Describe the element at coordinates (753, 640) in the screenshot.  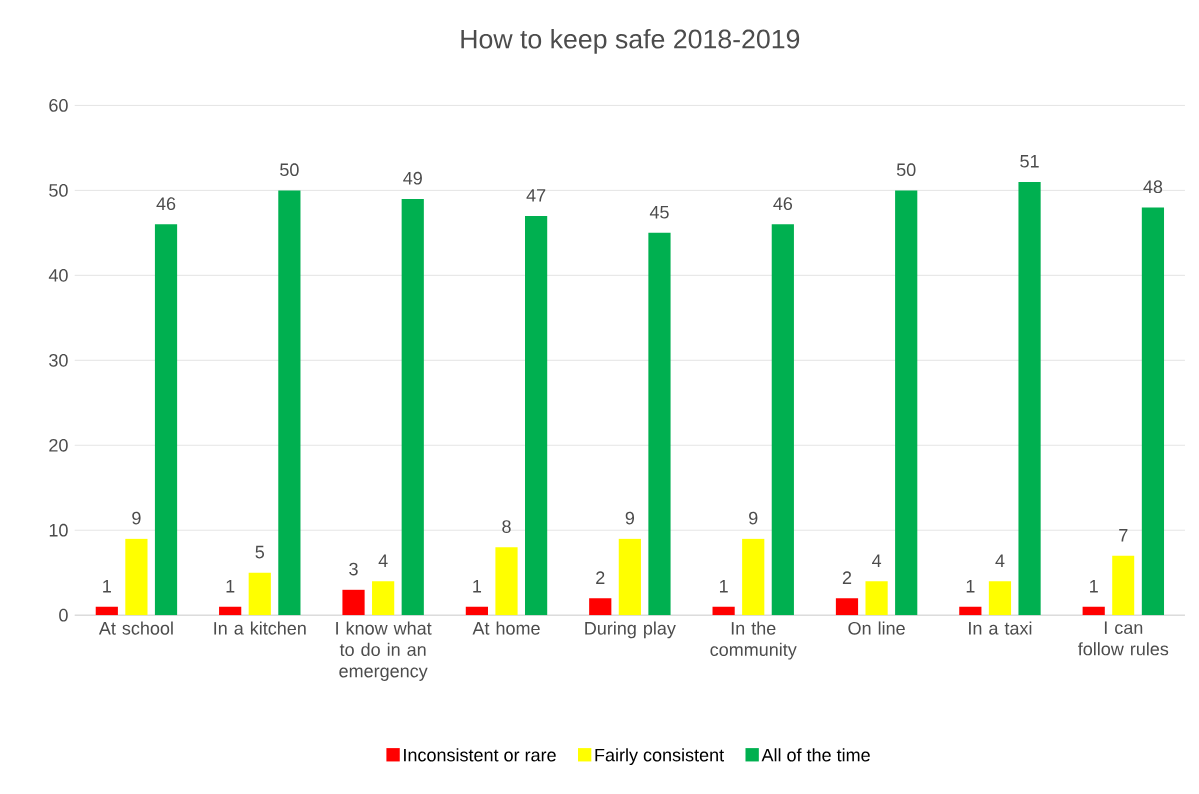
I see `x-tick-label: In the community` at that location.